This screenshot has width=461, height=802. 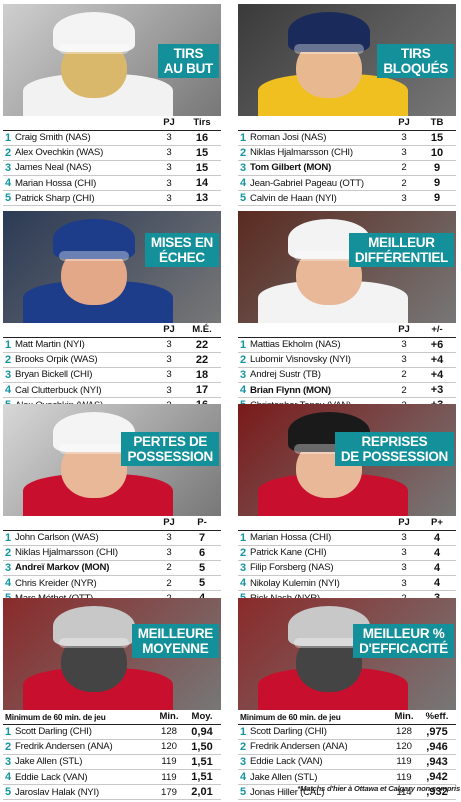 I want to click on table-header-row: PJ +/-, so click(x=347, y=330).